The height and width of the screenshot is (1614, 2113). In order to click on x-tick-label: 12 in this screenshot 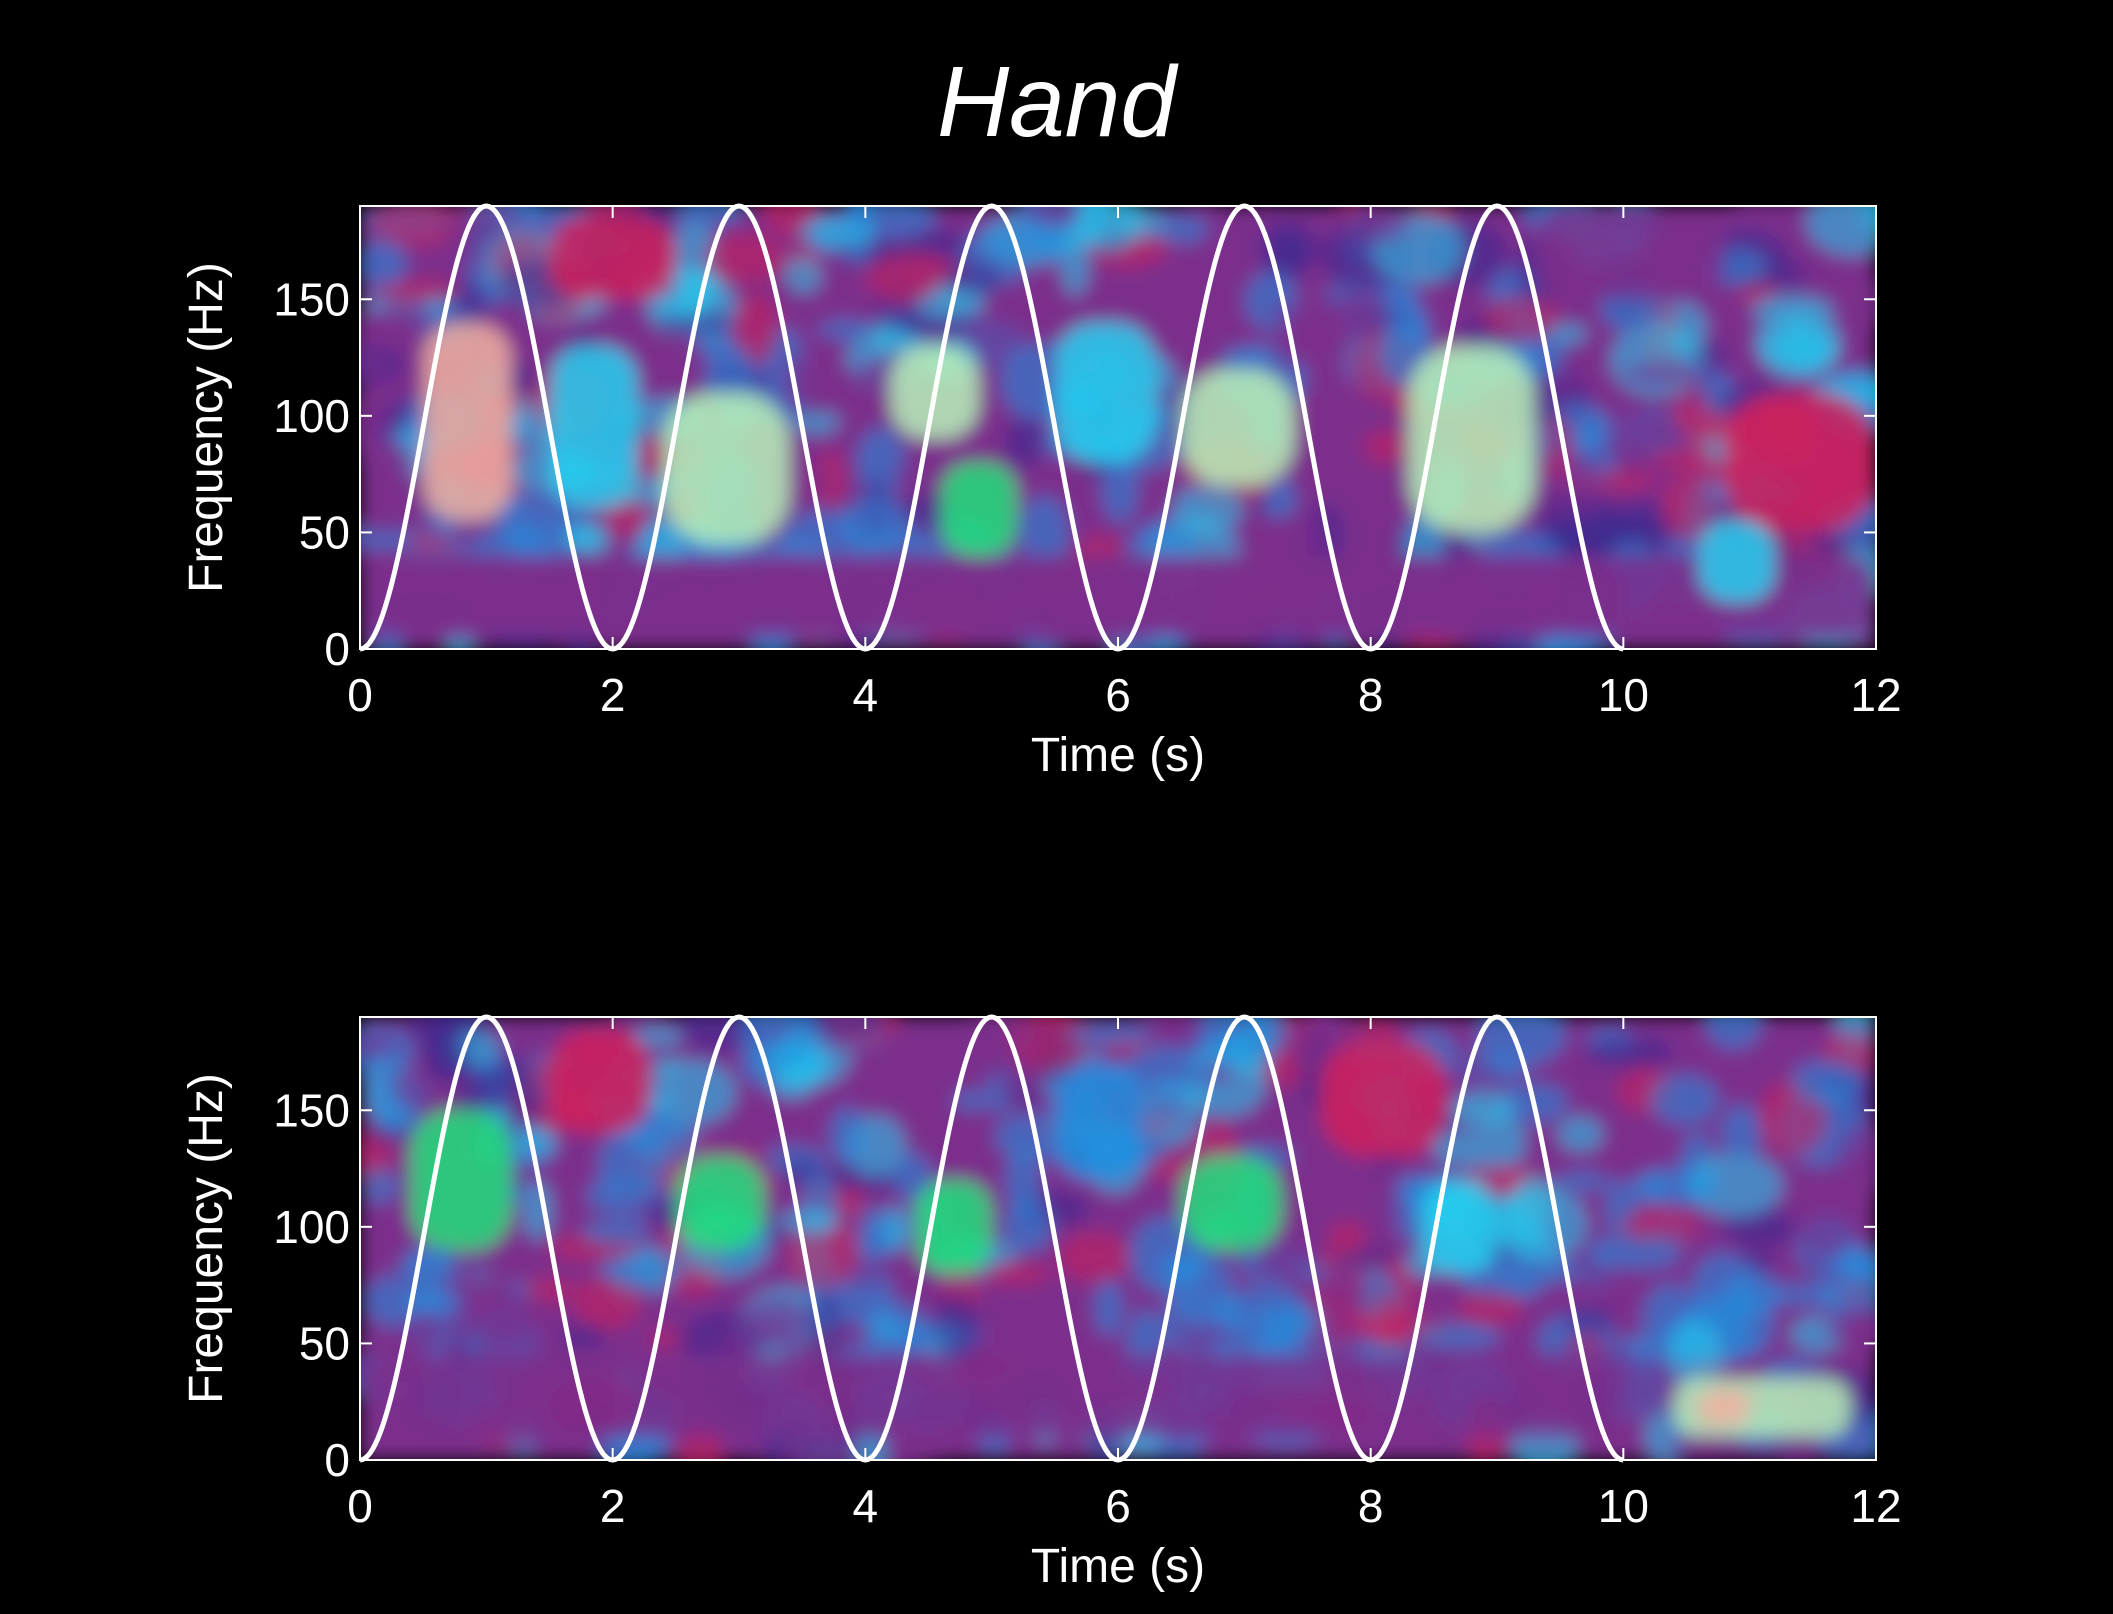, I will do `click(1875, 695)`.